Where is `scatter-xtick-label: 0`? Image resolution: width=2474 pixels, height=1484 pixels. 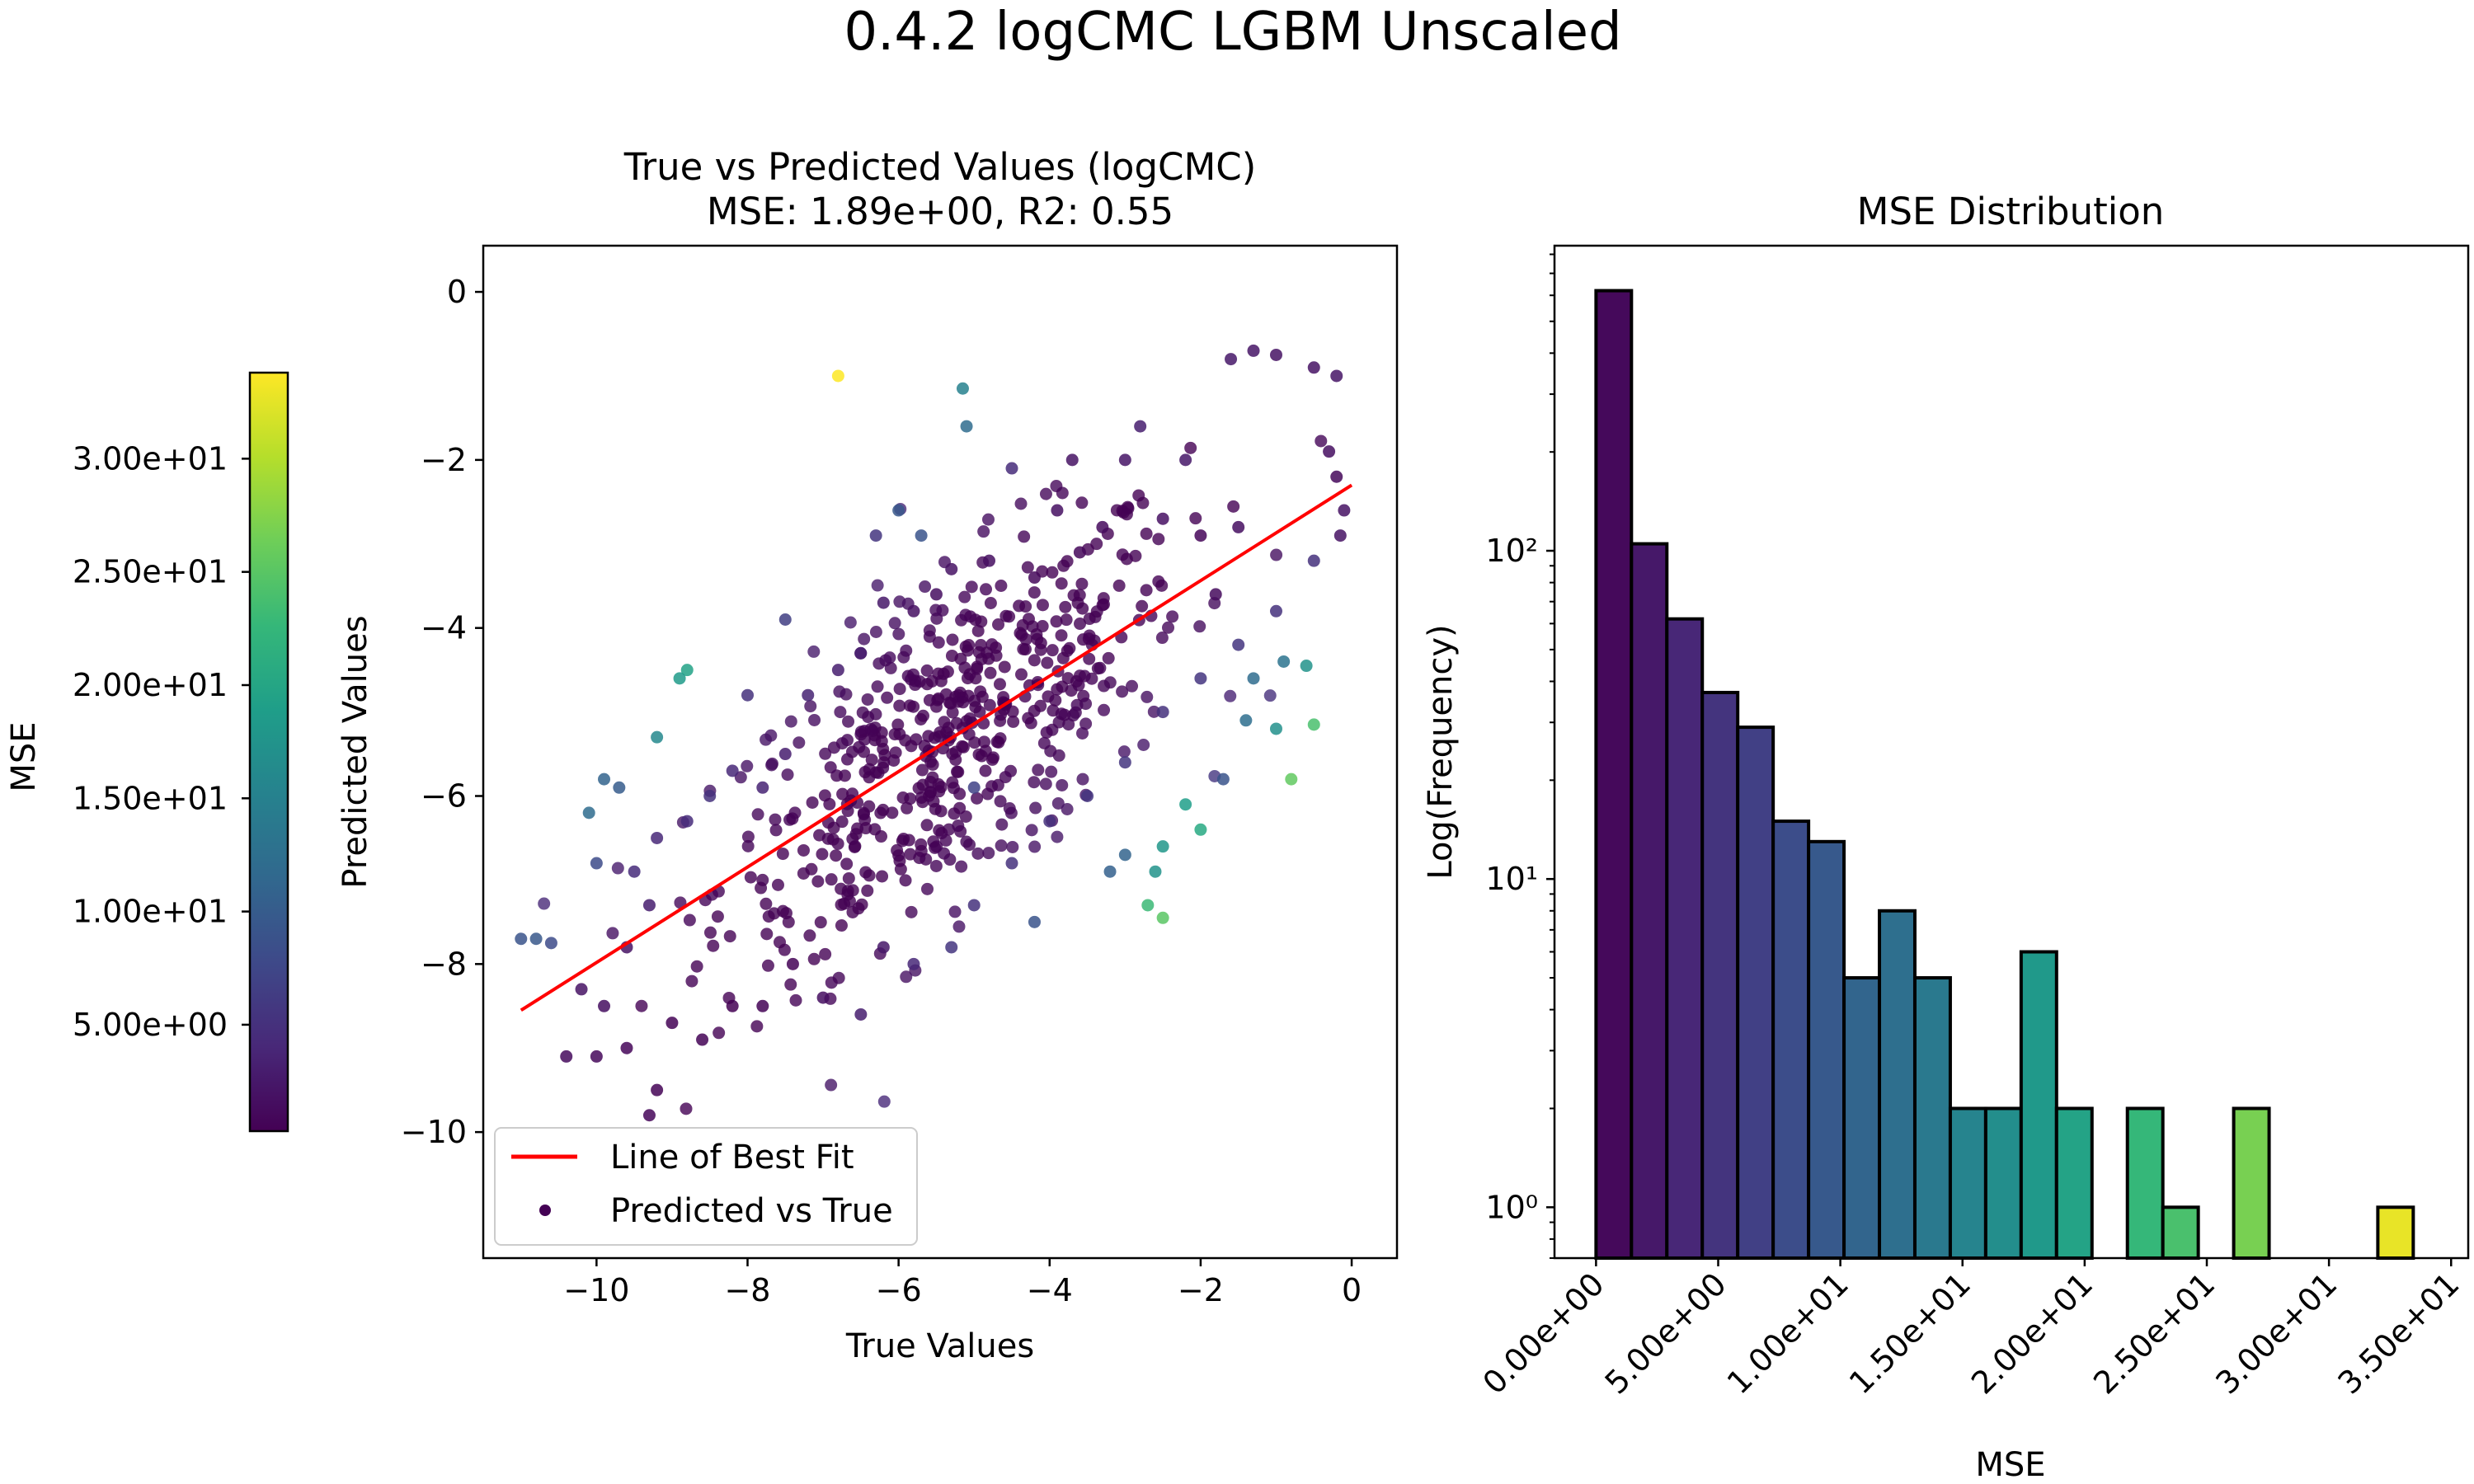 scatter-xtick-label: 0 is located at coordinates (1352, 1290).